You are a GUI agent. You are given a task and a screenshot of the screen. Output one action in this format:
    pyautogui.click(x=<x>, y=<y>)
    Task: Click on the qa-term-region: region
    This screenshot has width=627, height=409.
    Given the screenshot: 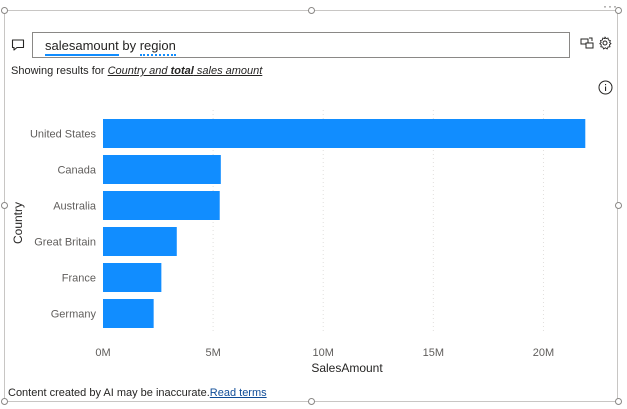 What is the action you would take?
    pyautogui.click(x=157, y=47)
    